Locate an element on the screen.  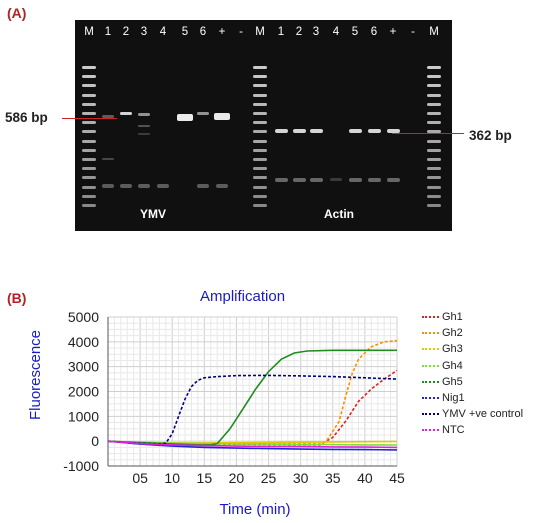
legend-label: YMV +ve control is located at coordinates (483, 414).